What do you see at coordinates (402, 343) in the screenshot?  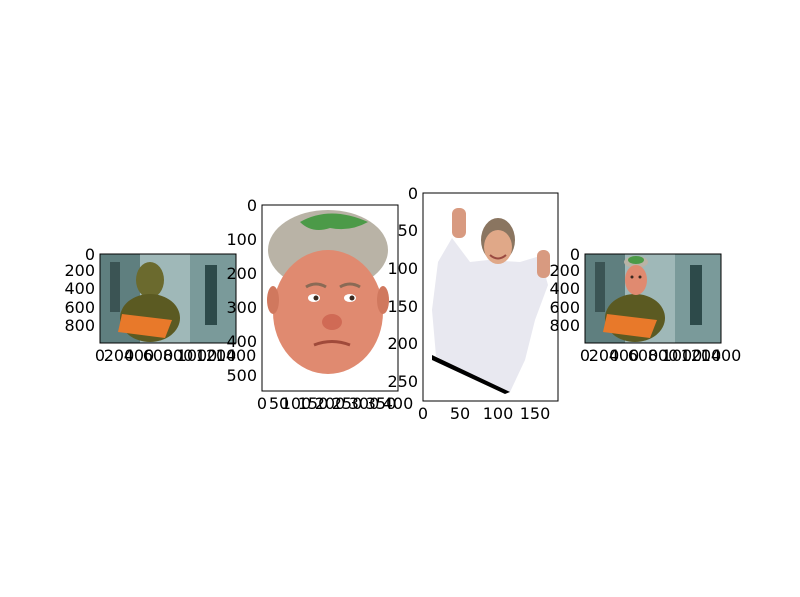 I see `panel-3-ytick: 200` at bounding box center [402, 343].